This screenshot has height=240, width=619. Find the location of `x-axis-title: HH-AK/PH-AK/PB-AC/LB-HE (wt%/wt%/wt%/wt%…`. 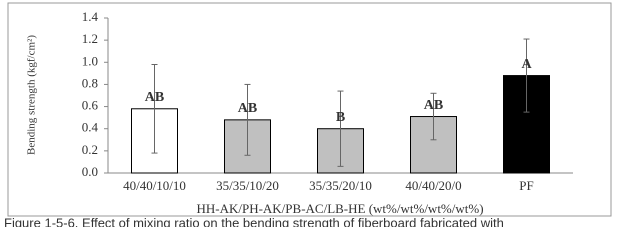

x-axis-title: HH-AK/PH-AK/PB-AC/LB-HE (wt%/wt%/wt%/wt%… is located at coordinates (339, 208).